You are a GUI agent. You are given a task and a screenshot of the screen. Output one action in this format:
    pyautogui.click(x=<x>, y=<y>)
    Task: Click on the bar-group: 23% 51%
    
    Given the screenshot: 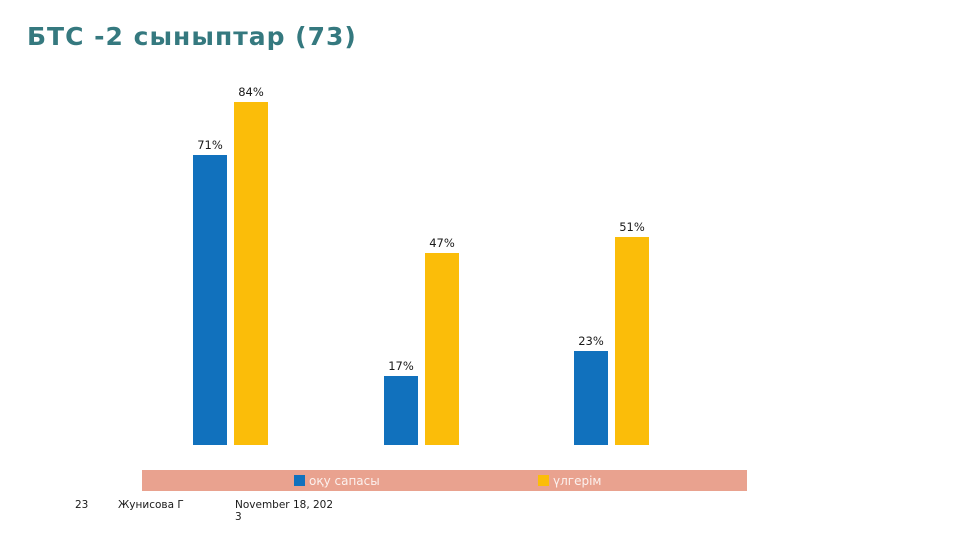 What is the action you would take?
    pyautogui.click(x=611, y=241)
    